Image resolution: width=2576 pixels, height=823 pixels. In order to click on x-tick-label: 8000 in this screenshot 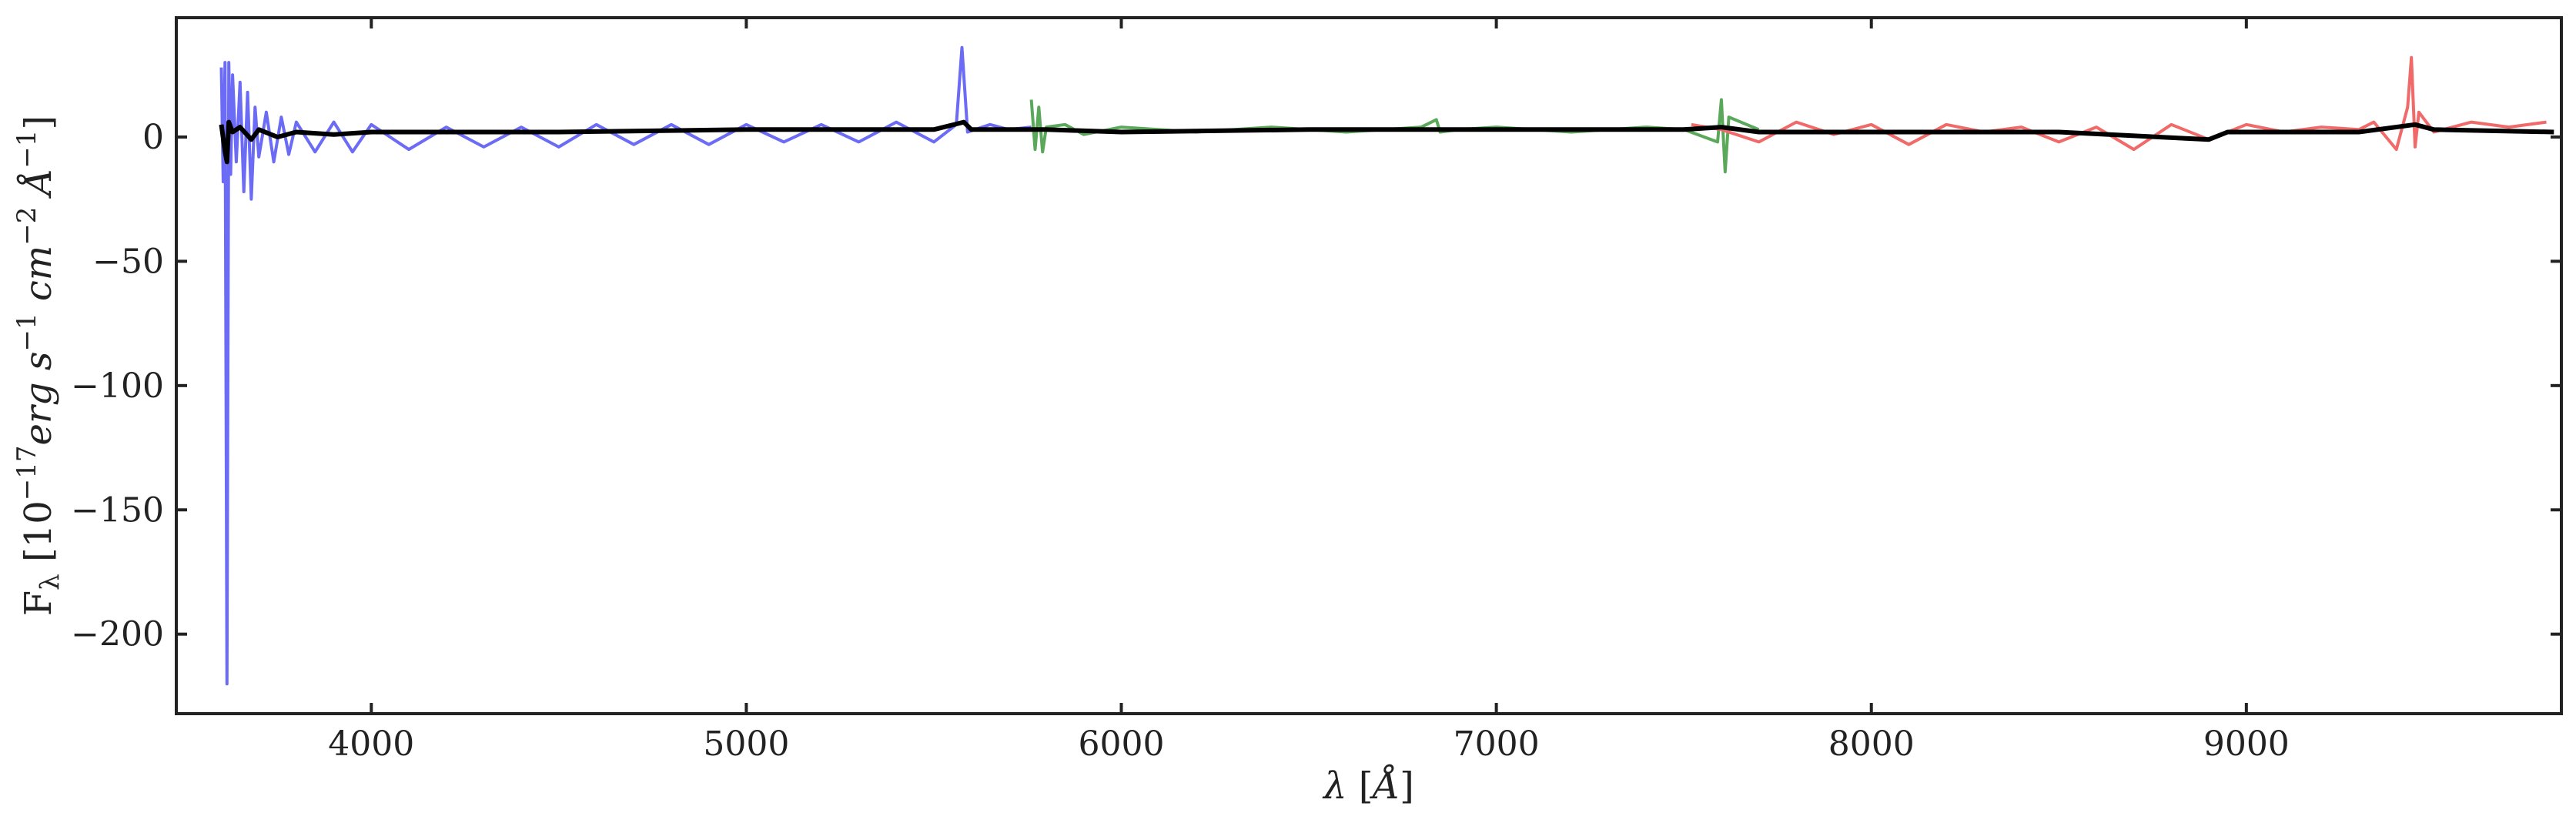, I will do `click(1872, 744)`.